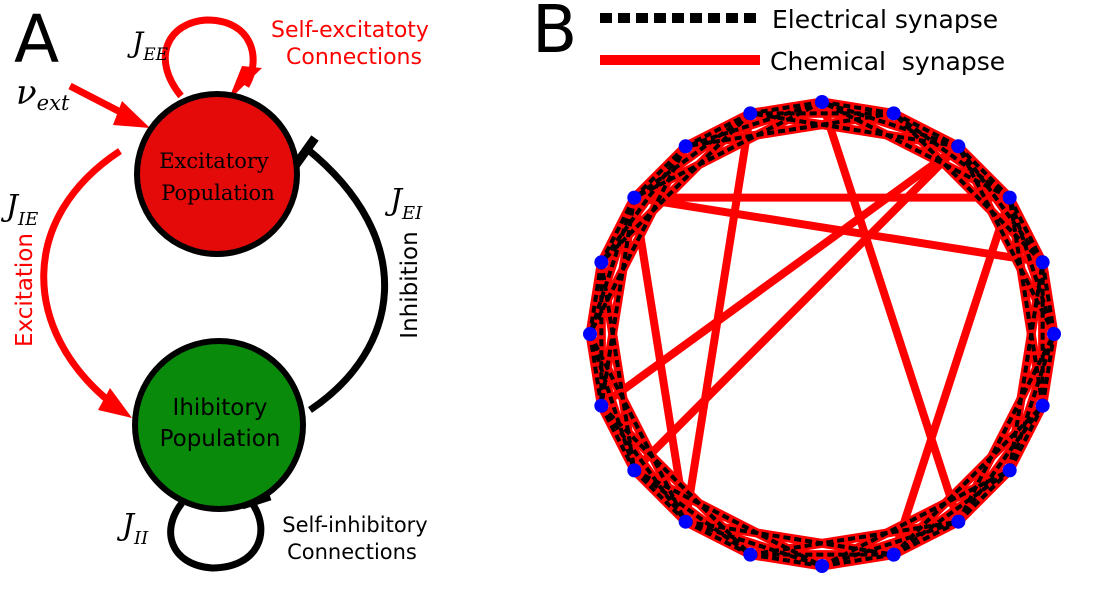  What do you see at coordinates (412, 213) in the screenshot?
I see `j-ei-sub: EI` at bounding box center [412, 213].